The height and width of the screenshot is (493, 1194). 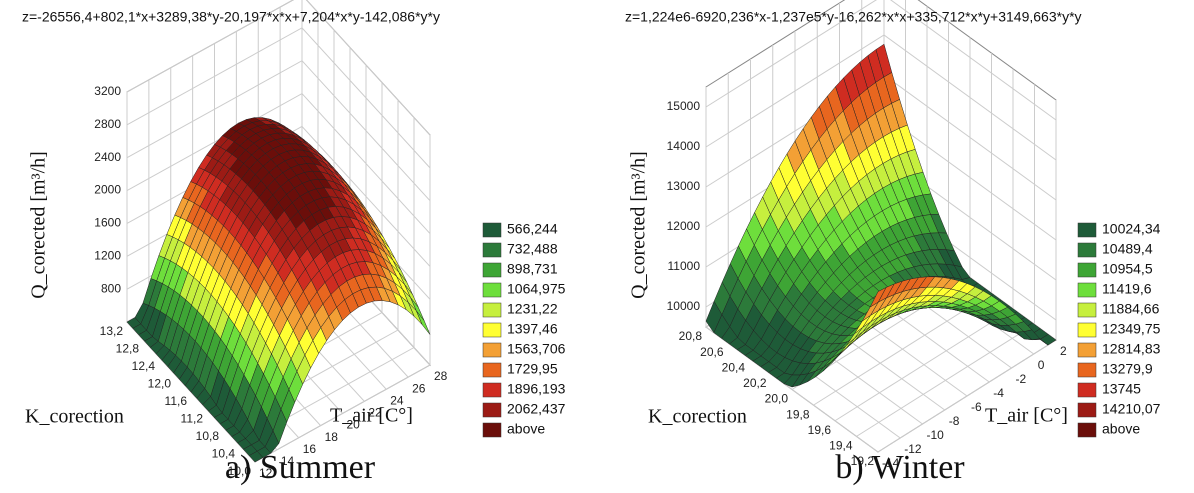 I want to click on legend-label: 10489,4, so click(x=1127, y=249).